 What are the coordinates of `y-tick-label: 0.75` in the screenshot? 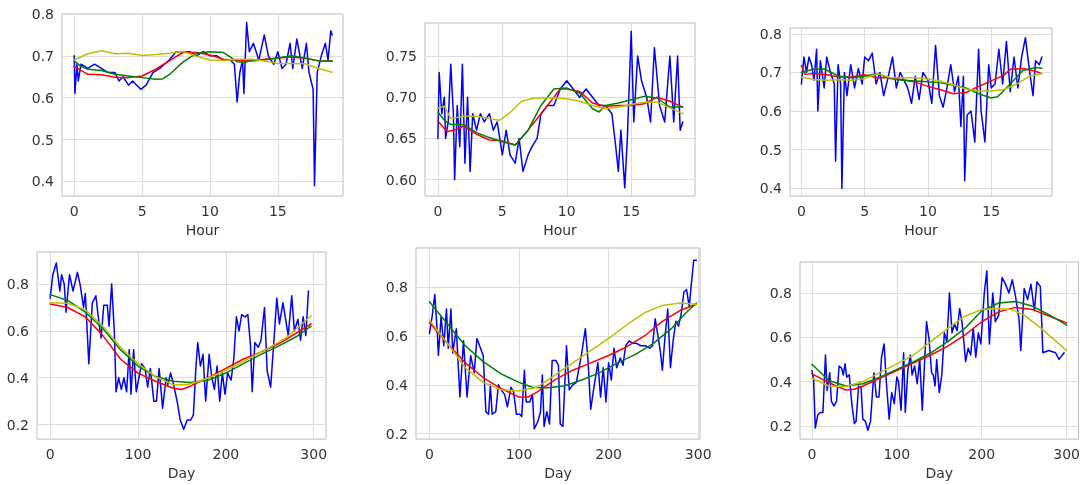 It's located at (401, 55).